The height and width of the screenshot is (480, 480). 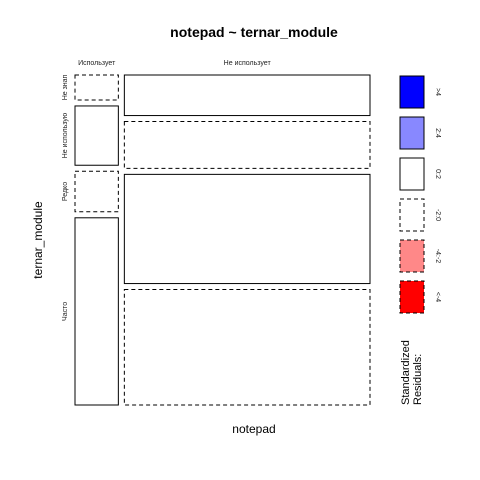 I want to click on y-axis-title: ternar_module, so click(x=38, y=240).